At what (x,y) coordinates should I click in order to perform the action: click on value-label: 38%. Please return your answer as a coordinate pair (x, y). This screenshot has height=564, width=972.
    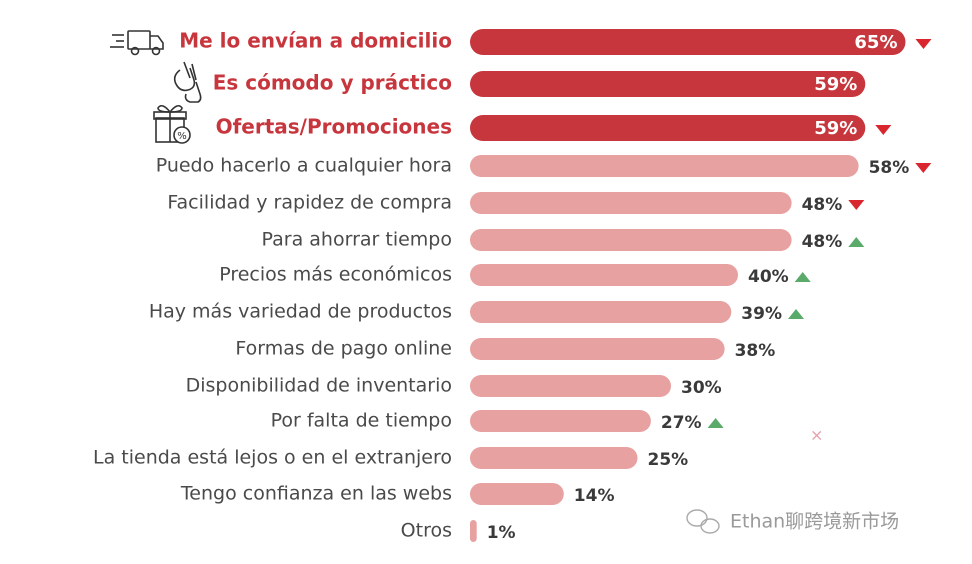
    Looking at the image, I should click on (755, 351).